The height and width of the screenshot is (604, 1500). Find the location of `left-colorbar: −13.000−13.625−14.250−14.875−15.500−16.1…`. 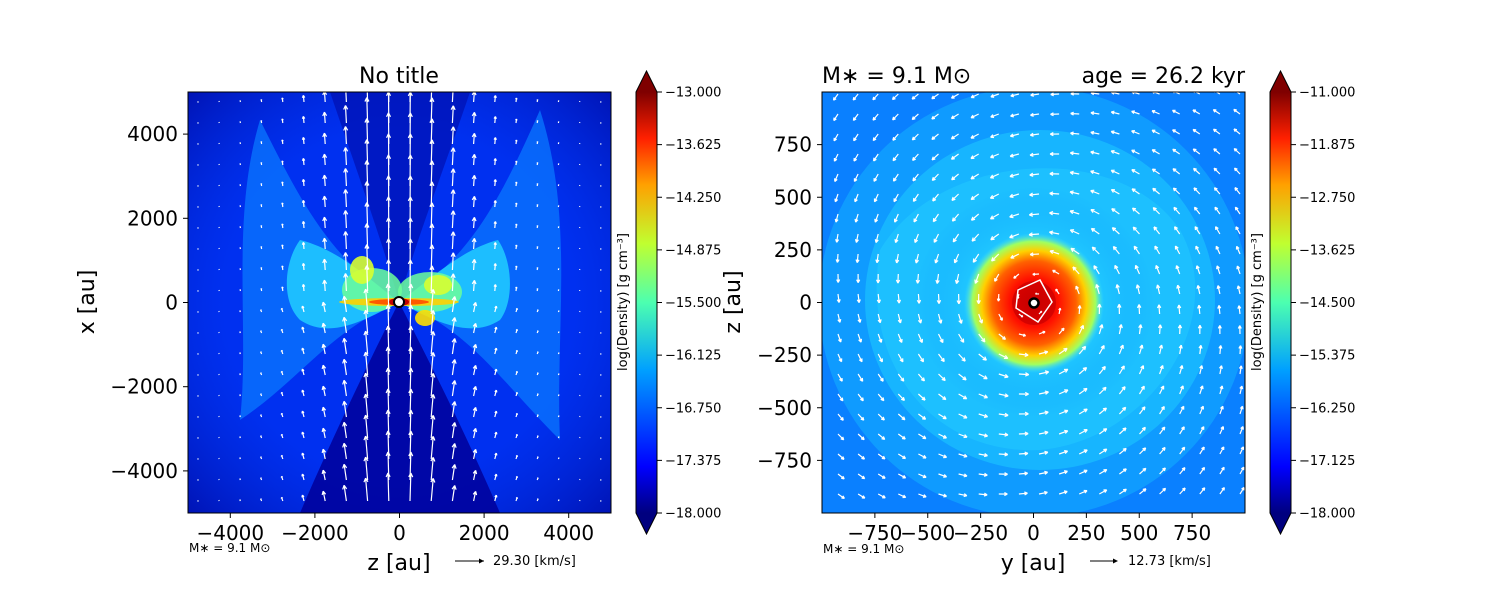

left-colorbar: −13.000−13.625−14.250−14.875−15.500−16.1… is located at coordinates (668, 302).